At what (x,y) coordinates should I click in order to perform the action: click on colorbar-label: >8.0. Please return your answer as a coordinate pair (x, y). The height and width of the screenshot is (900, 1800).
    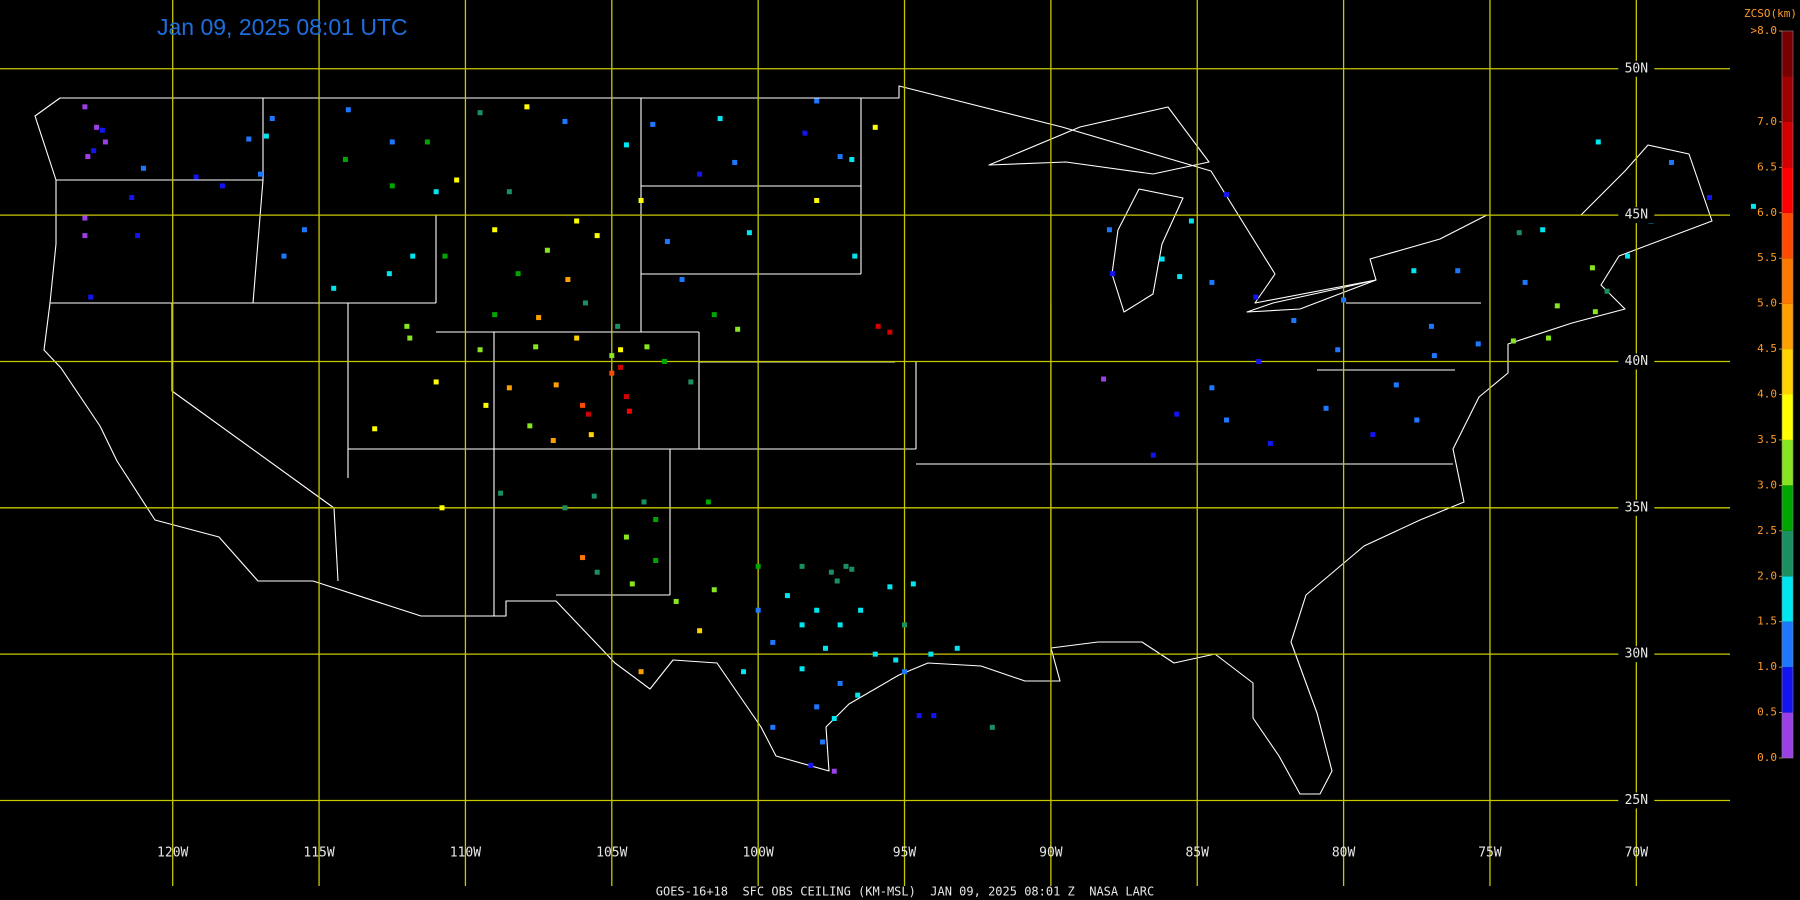
    Looking at the image, I should click on (1764, 30).